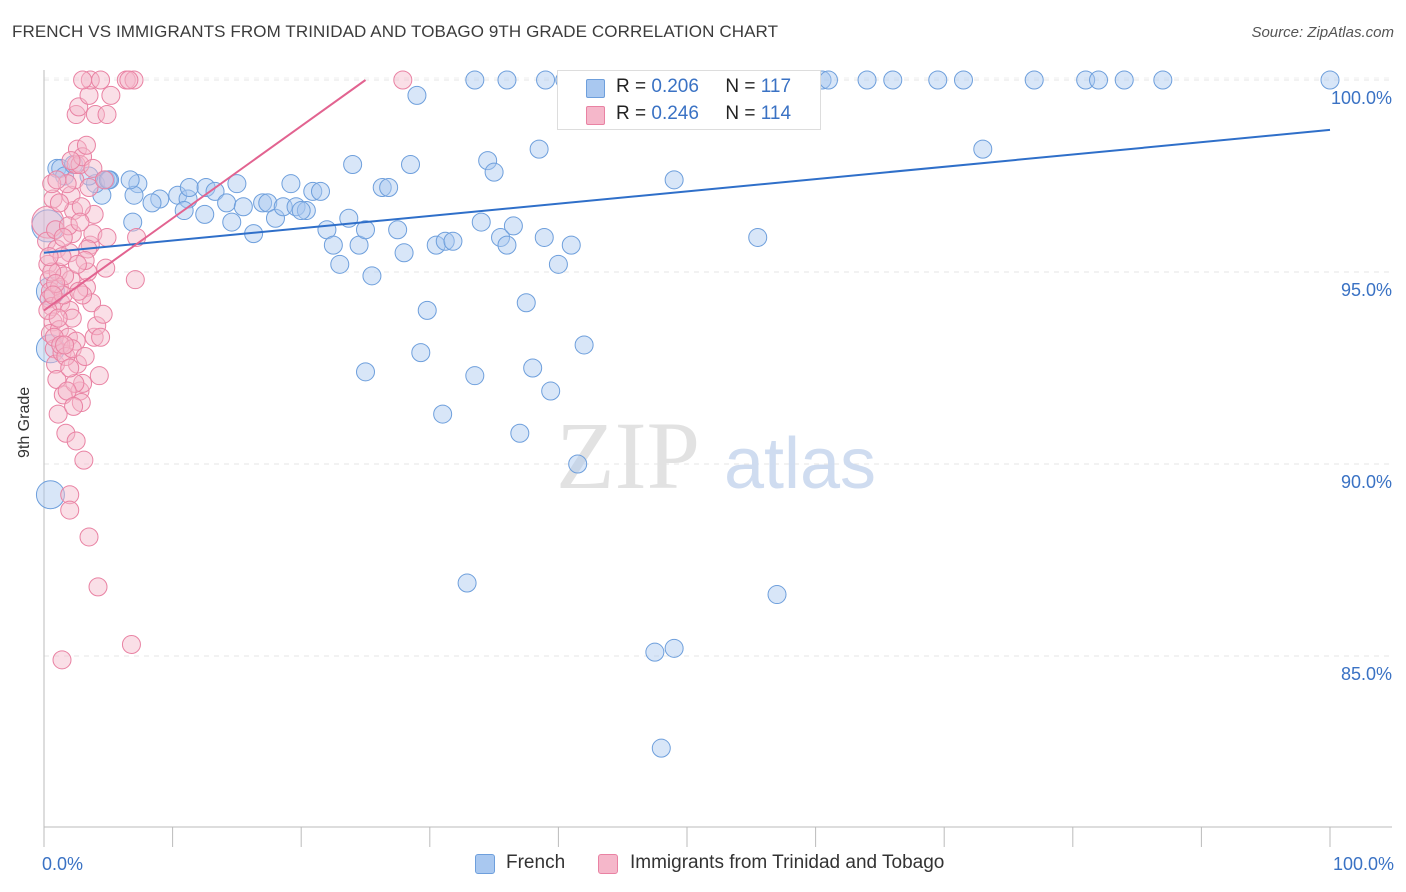  What do you see at coordinates (675, 86) in the screenshot?
I see `r-value-french: 0.206` at bounding box center [675, 86].